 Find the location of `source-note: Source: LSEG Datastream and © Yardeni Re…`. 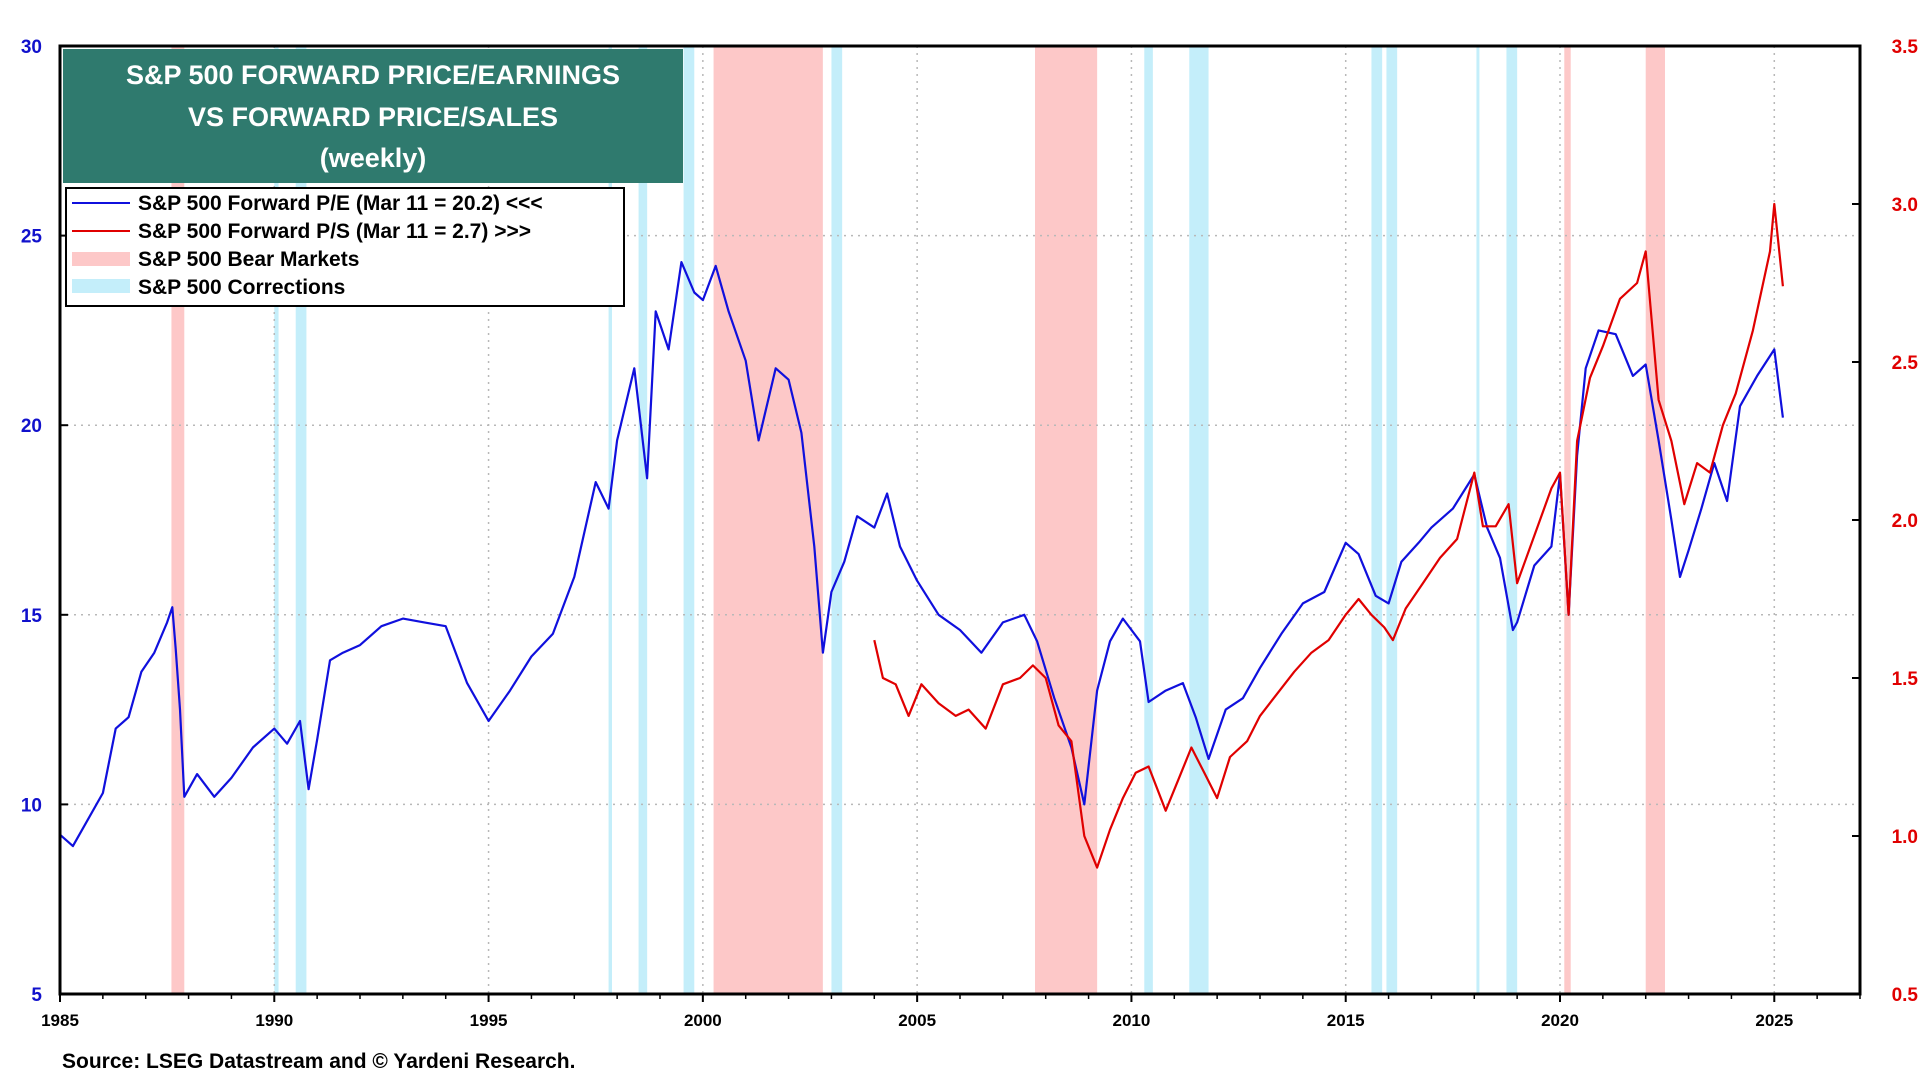

source-note: Source: LSEG Datastream and © Yardeni Re… is located at coordinates (318, 1061).